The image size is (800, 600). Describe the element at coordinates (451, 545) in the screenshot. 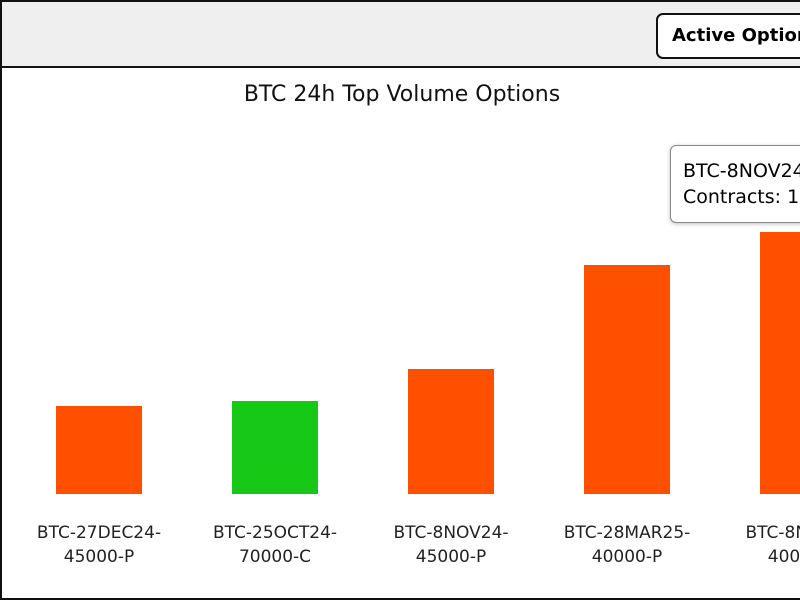

I see `x-tick-label: BTC-8NOV24-45000-P` at that location.